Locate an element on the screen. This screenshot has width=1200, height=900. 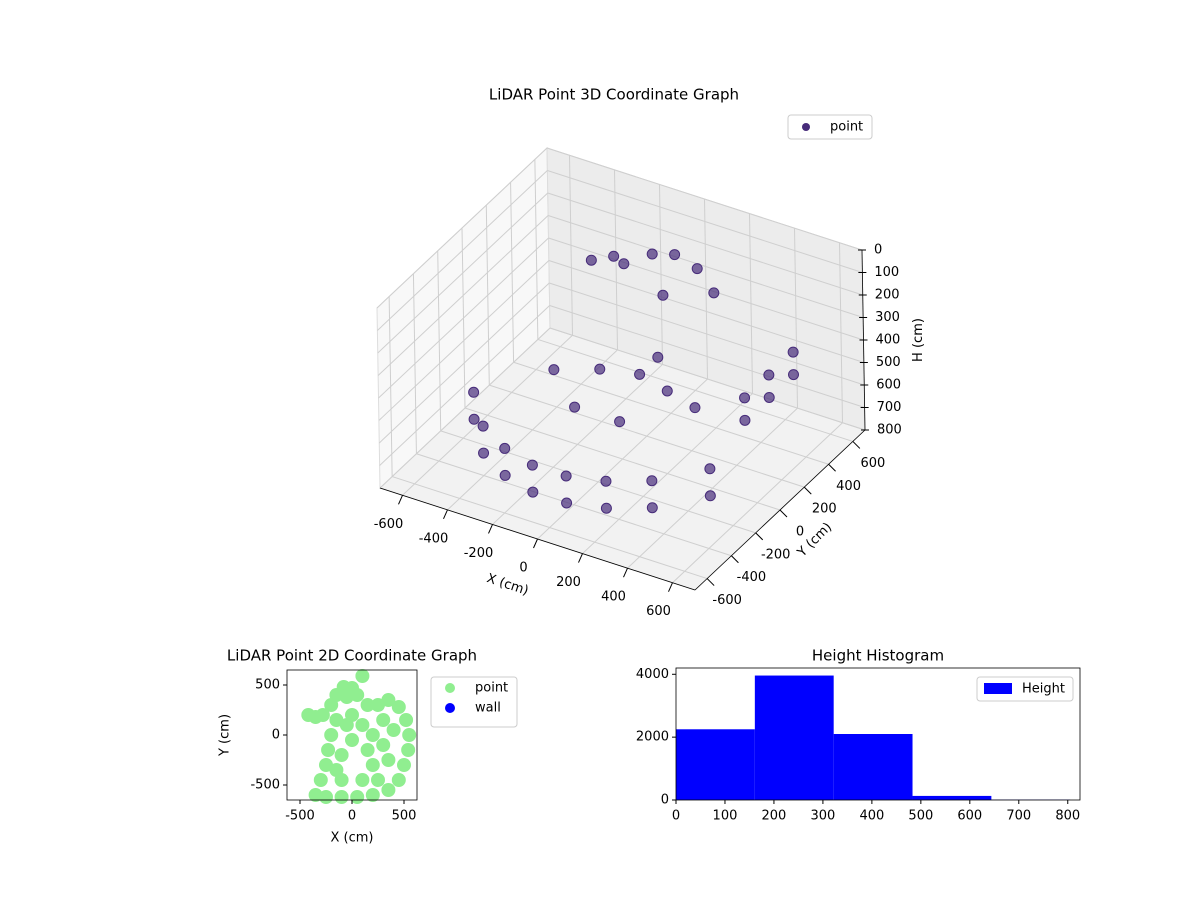
y-tick-label: -200 is located at coordinates (776, 554).